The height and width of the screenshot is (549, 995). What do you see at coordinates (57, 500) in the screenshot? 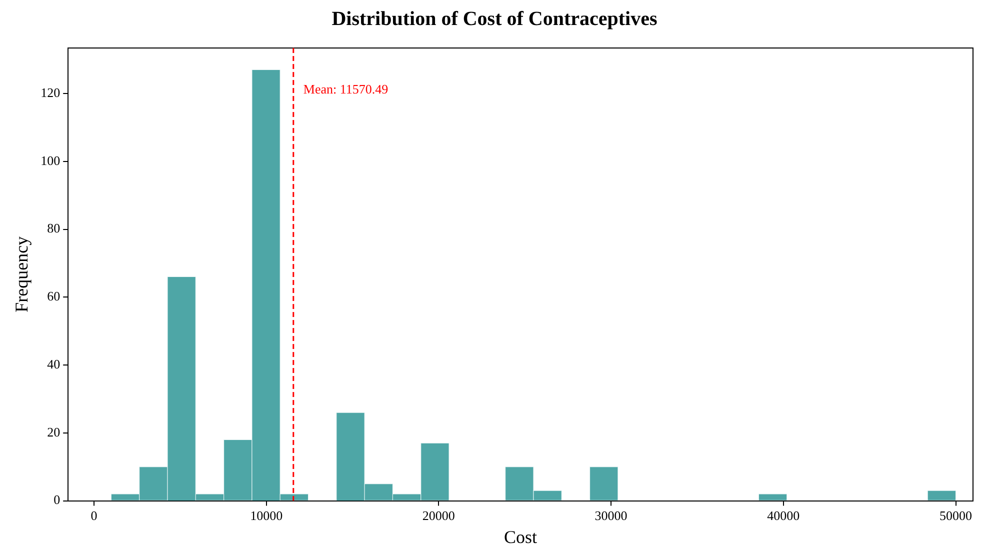
I see `y-tick-label: 0` at bounding box center [57, 500].